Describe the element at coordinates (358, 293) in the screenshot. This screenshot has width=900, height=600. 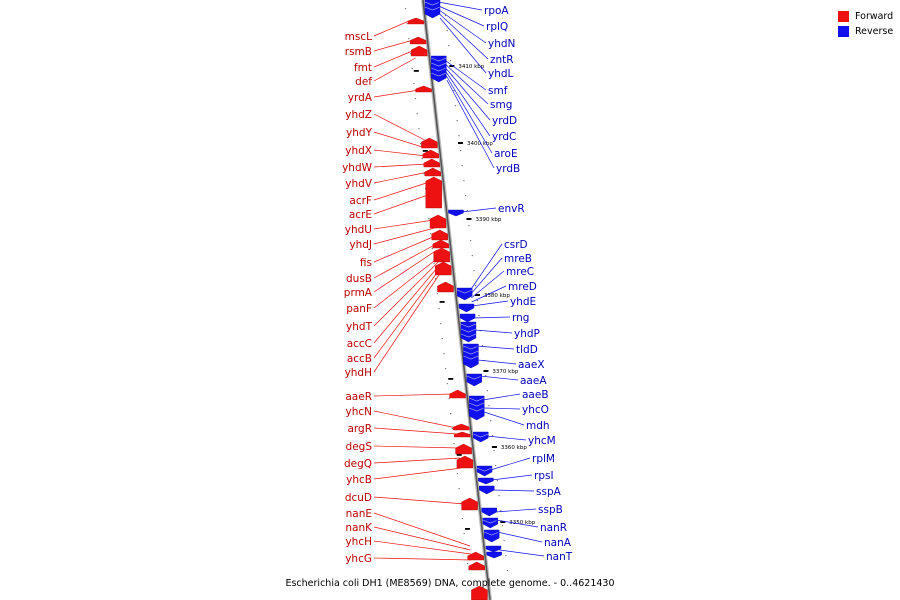
I see `forward-gene-label: prmA` at that location.